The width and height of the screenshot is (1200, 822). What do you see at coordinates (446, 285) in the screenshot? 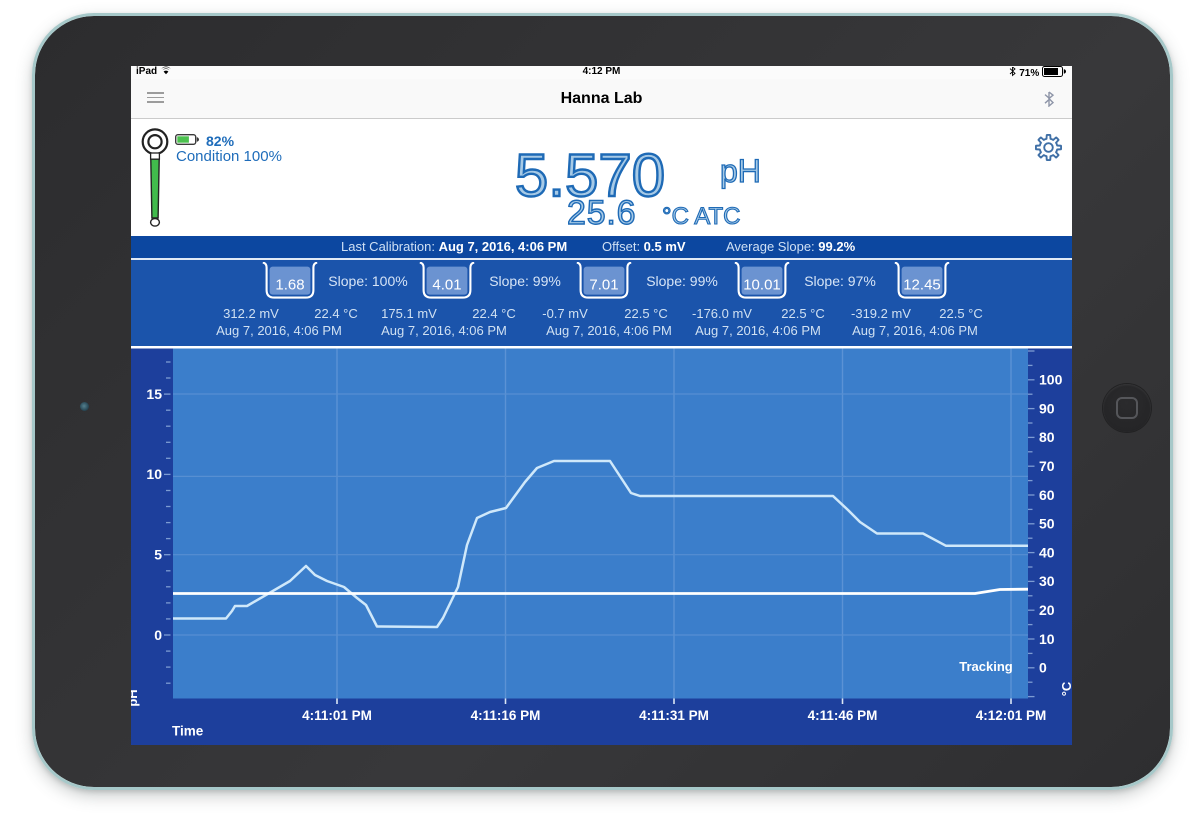
I see `svg-text: 4.01` at bounding box center [446, 285].